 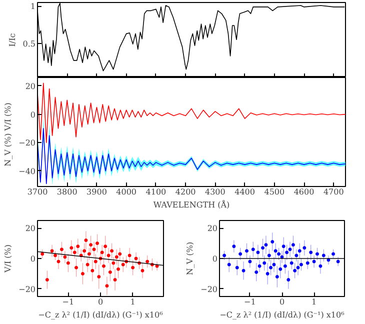 What do you see at coordinates (33, 259) in the screenshot?
I see `y-tick-label: 0` at bounding box center [33, 259].